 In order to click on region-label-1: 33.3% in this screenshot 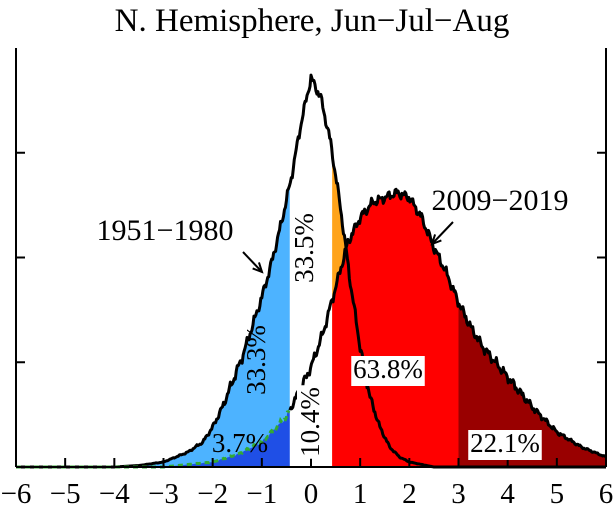, I will do `click(256, 360)`.